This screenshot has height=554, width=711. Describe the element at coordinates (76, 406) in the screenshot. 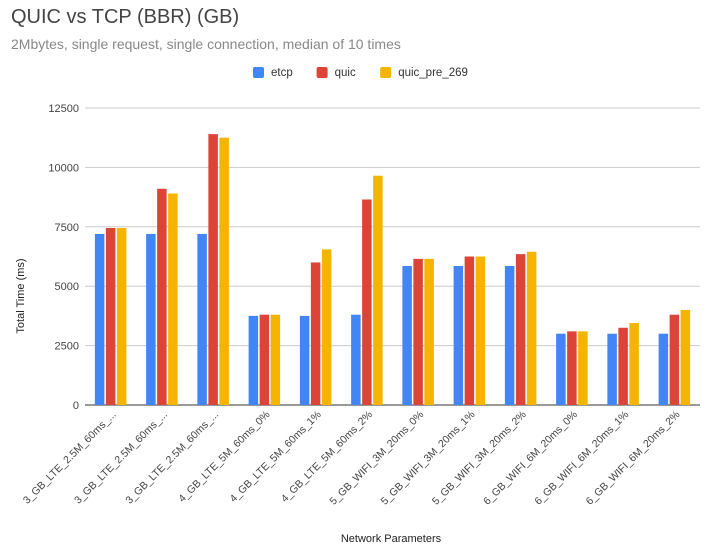

I see `y-tick-label: 0` at that location.